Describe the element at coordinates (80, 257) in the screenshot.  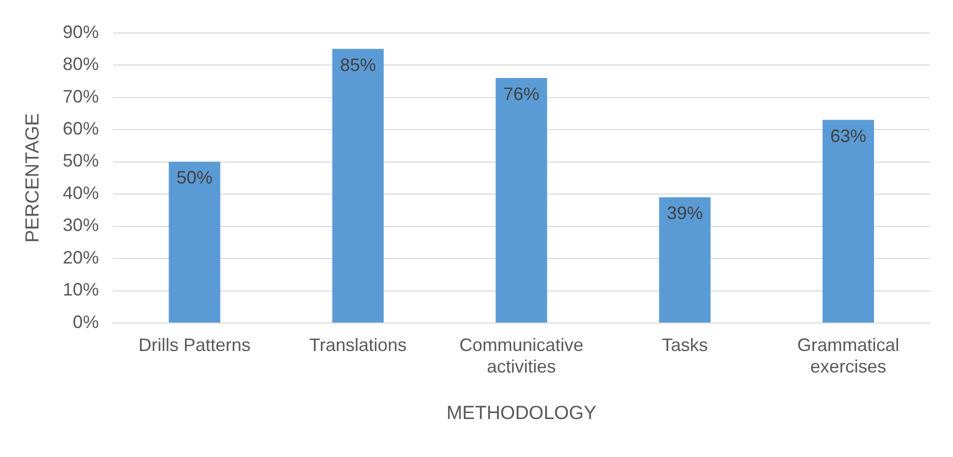
I see `y-tick-label: 20%` at that location.